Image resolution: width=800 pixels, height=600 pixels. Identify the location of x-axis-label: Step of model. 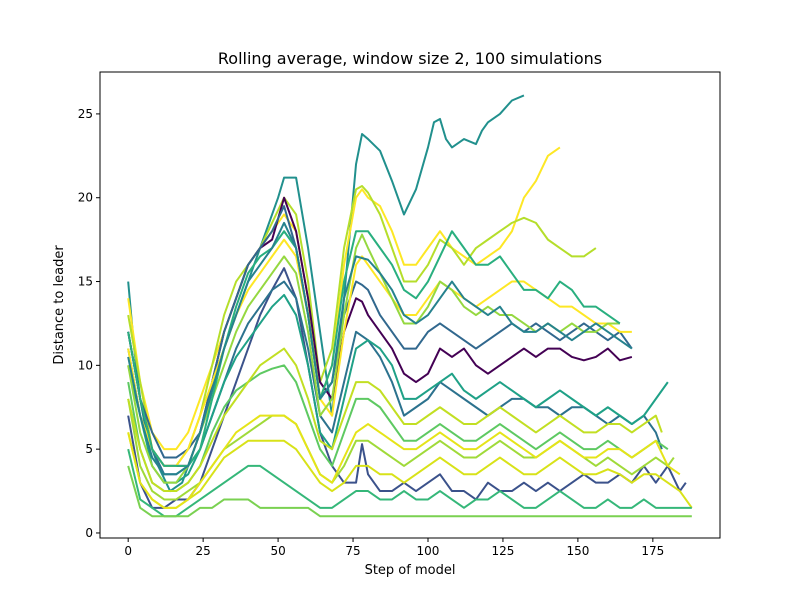
(410, 570).